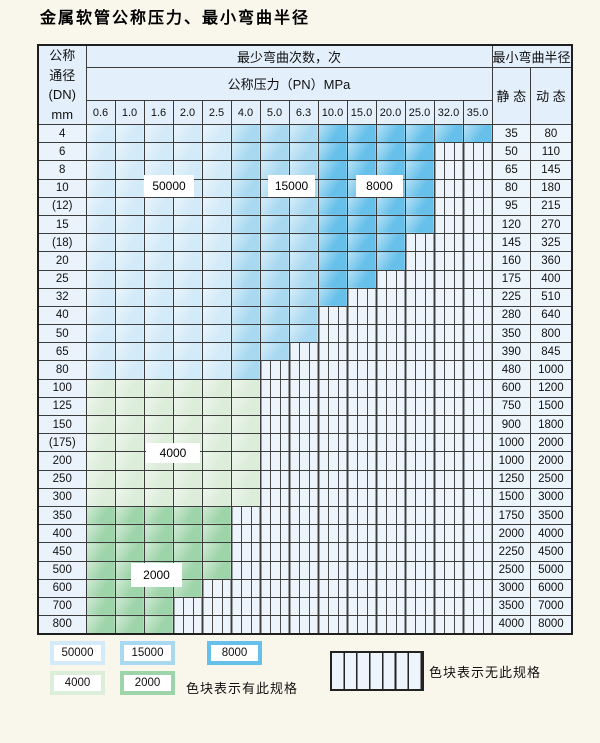 The width and height of the screenshot is (600, 743). What do you see at coordinates (291, 186) in the screenshot?
I see `zone-label-15000: 15000` at bounding box center [291, 186].